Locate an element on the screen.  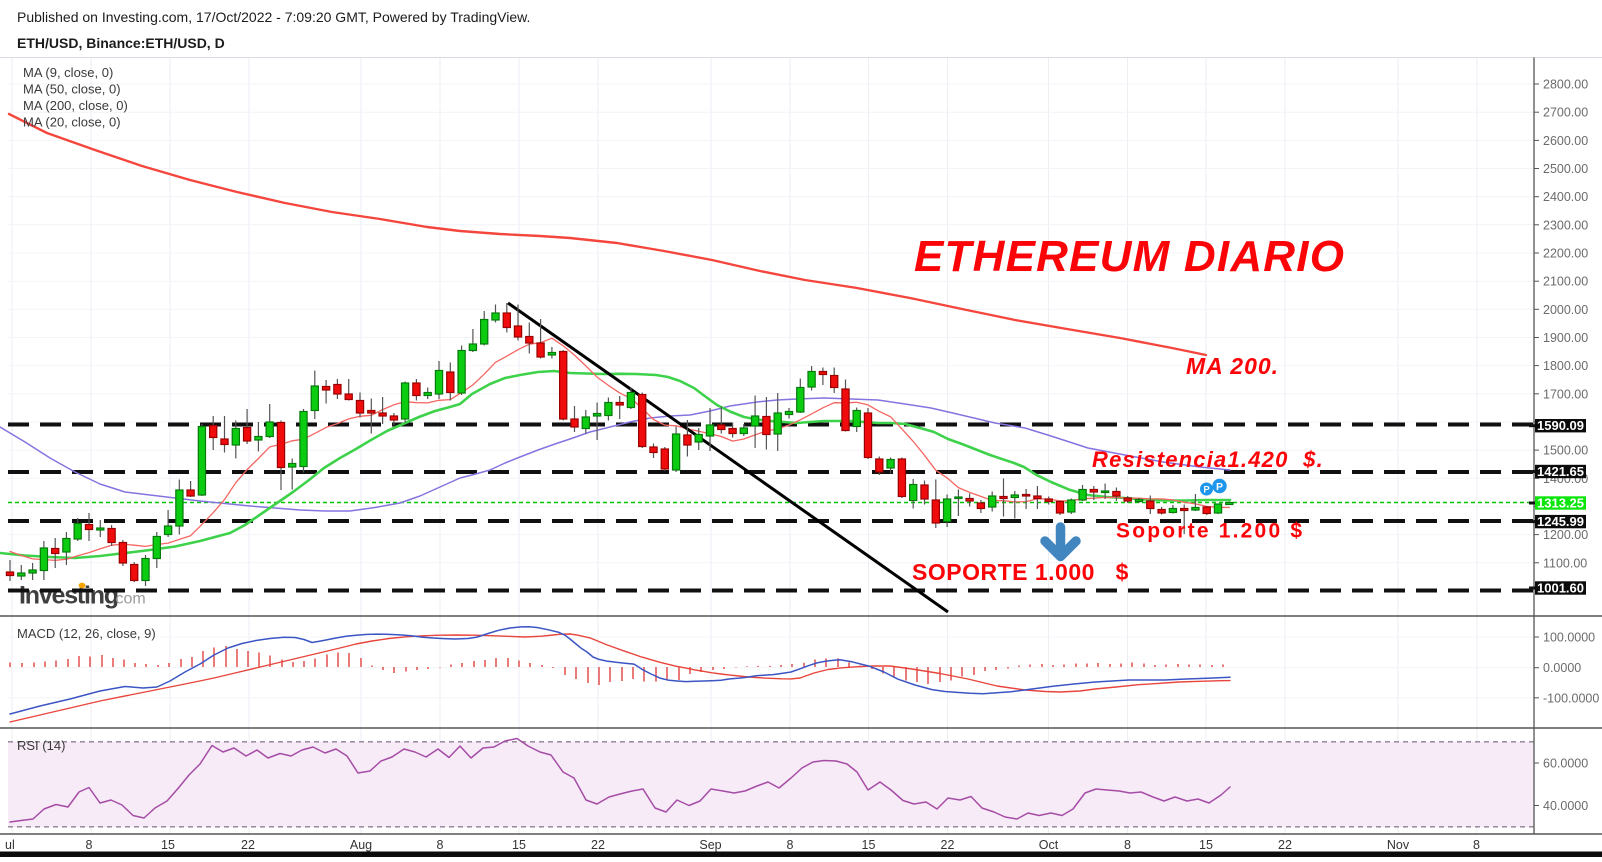
svg-text: Aug is located at coordinates (361, 845).